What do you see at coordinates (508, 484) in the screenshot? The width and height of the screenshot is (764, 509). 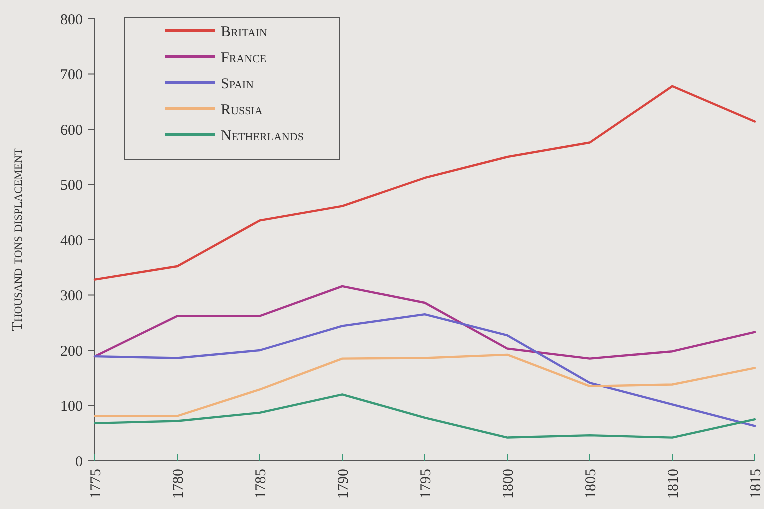 I see `x-tick-label: 1800` at bounding box center [508, 484].